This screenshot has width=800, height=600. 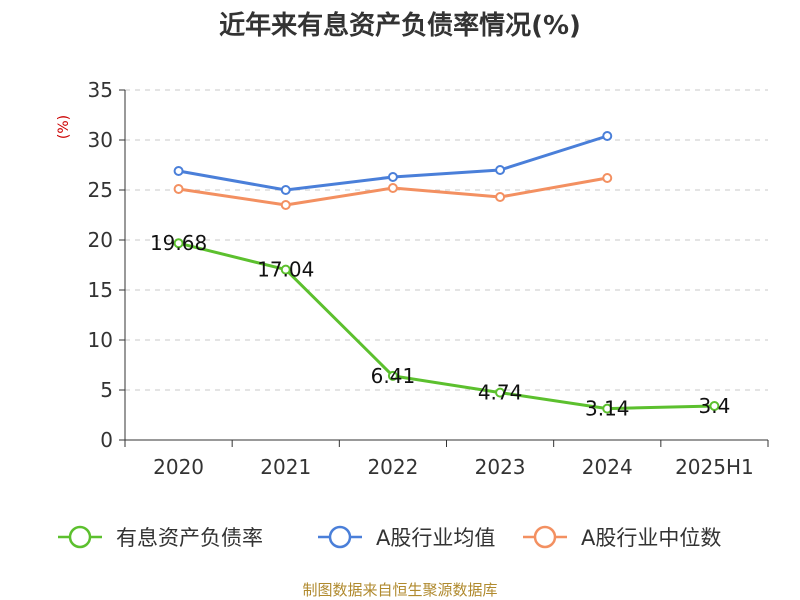 What do you see at coordinates (178, 467) in the screenshot?
I see `x-tick-label: 2020` at bounding box center [178, 467].